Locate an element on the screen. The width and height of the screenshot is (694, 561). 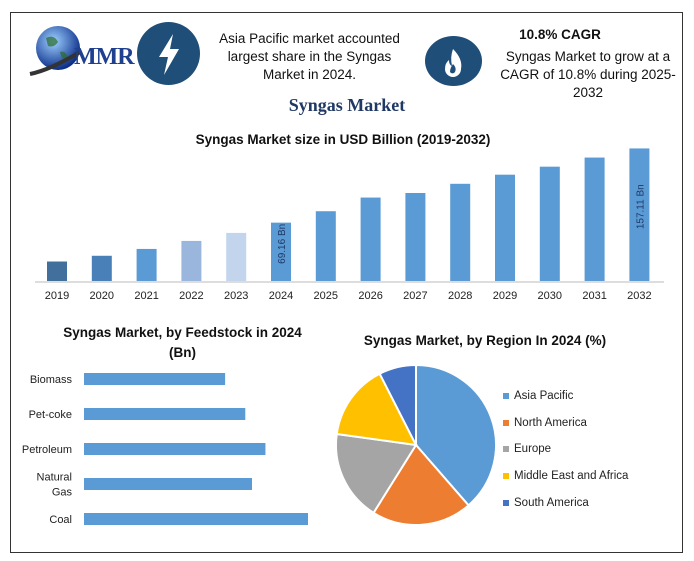
bar-pet-coke is located at coordinates (165, 414).